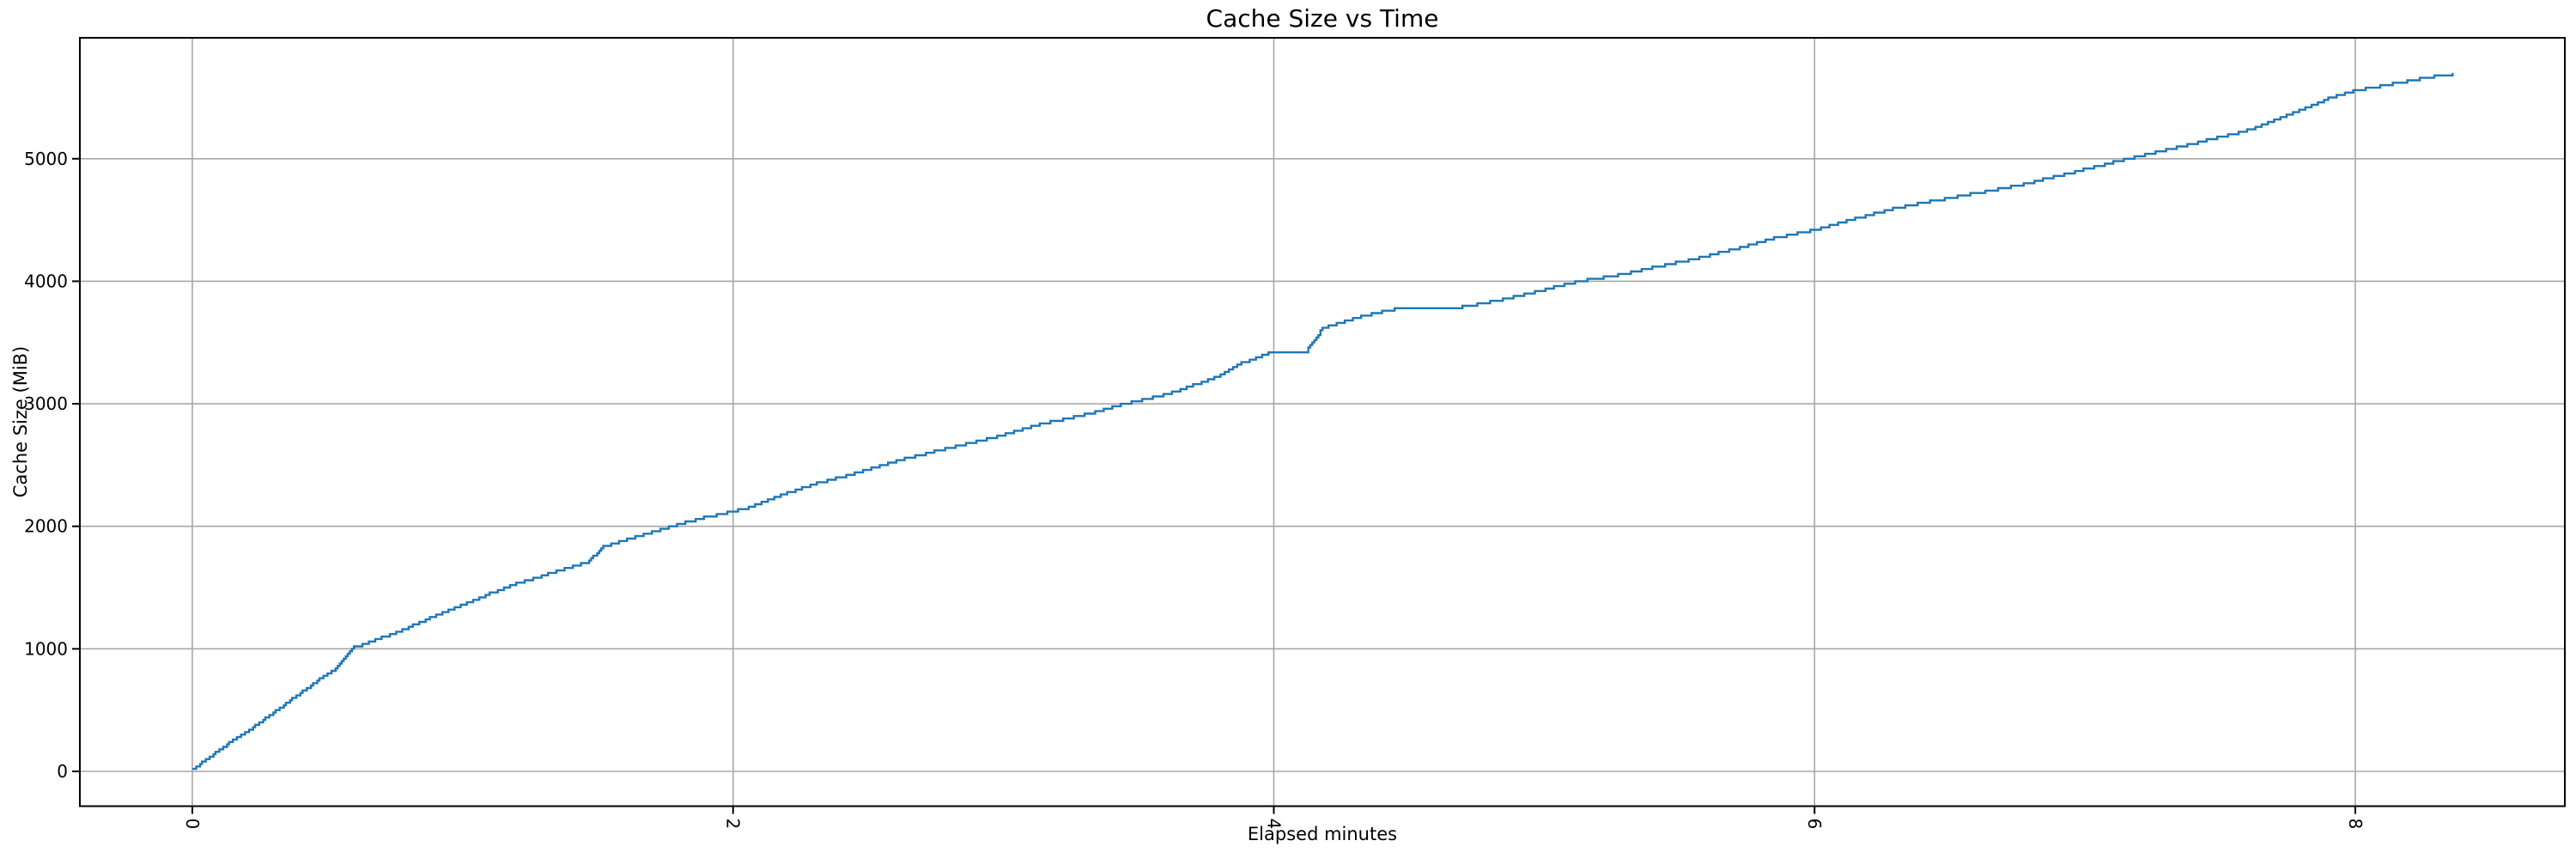  What do you see at coordinates (46, 159) in the screenshot?
I see `y-tick-label: 5000` at bounding box center [46, 159].